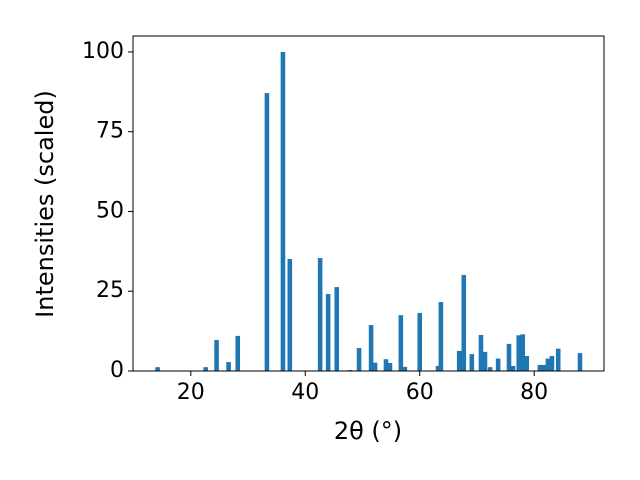 The image size is (640, 480). I want to click on y-tick-label: 75, so click(110, 131).